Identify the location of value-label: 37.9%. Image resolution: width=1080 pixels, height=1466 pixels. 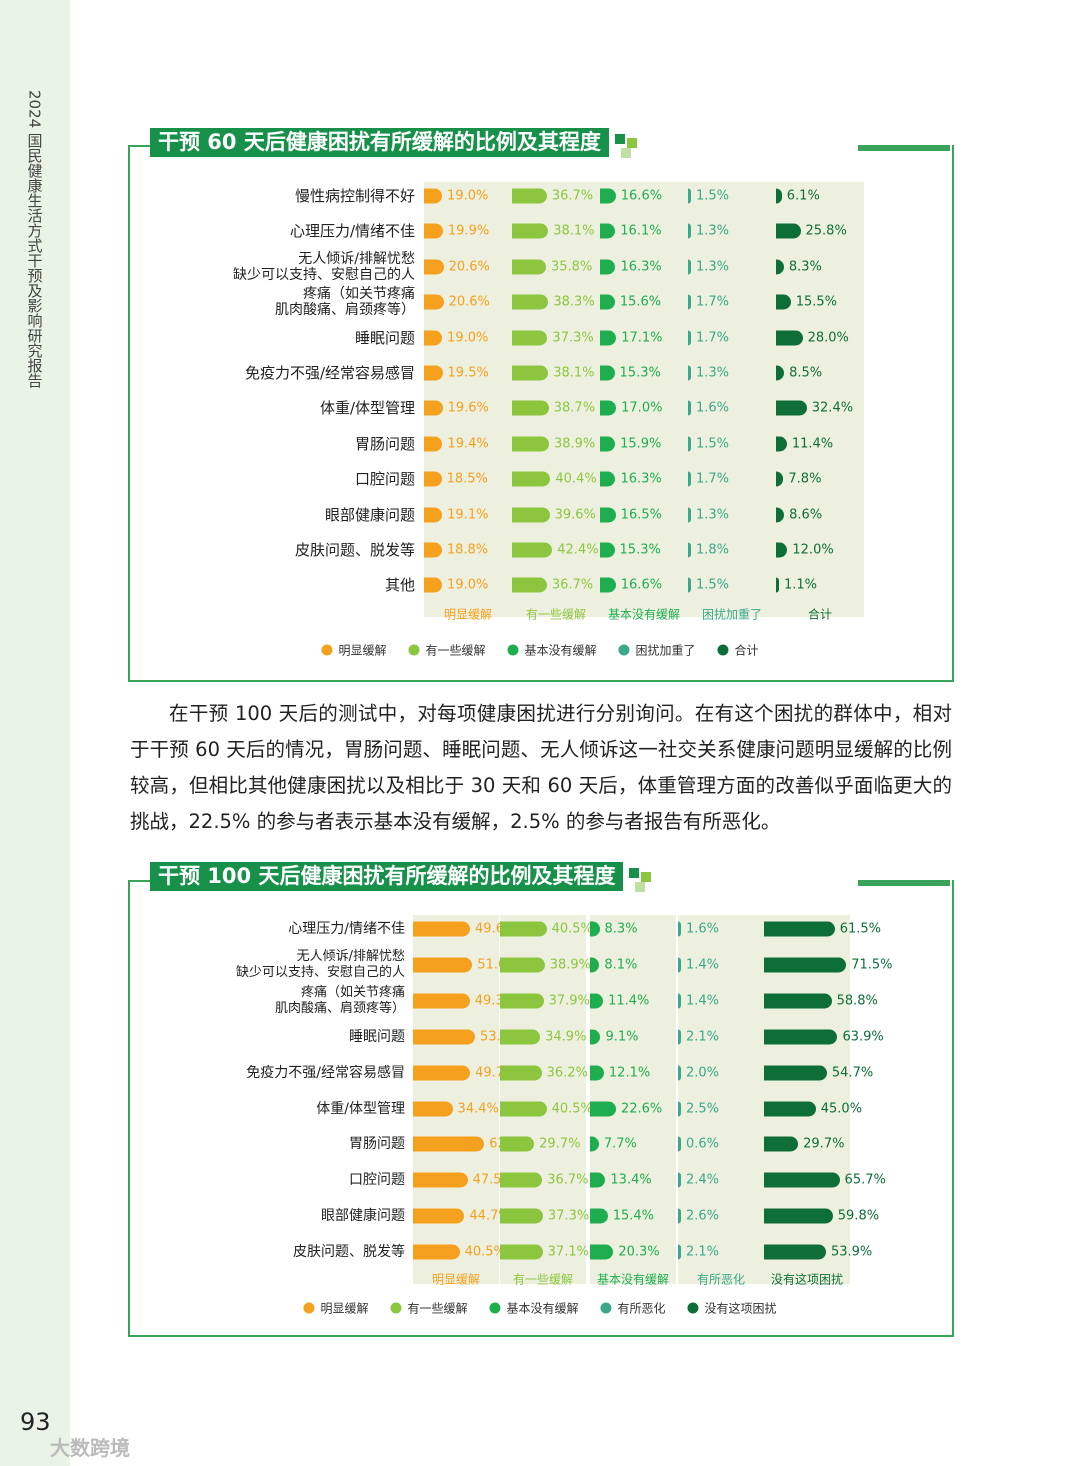
(569, 1001).